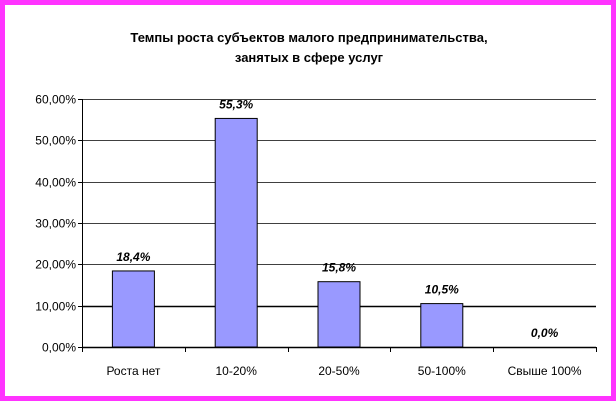  What do you see at coordinates (442, 371) in the screenshot?
I see `x-category-label: 50-100%` at bounding box center [442, 371].